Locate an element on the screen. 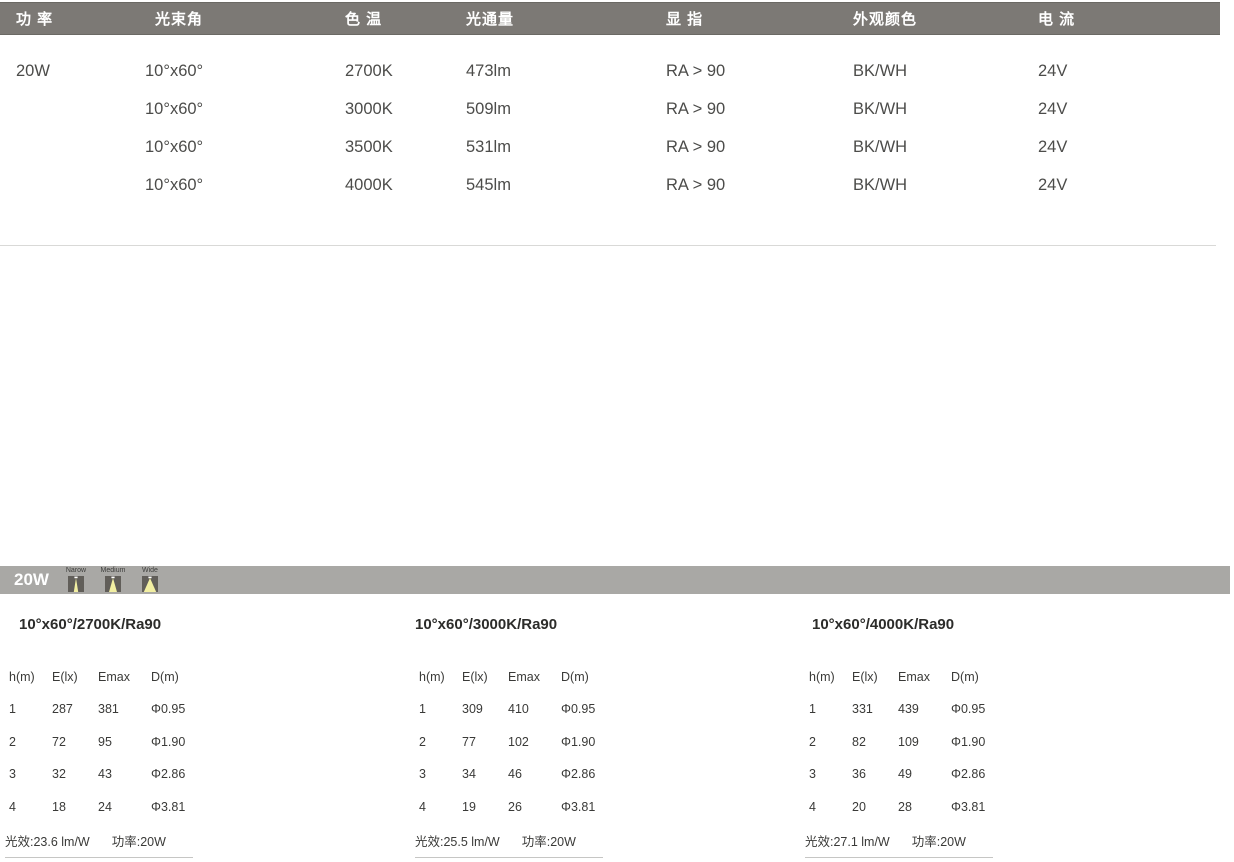 This screenshot has height=862, width=1234. spec-header-flux: 光通量 is located at coordinates (490, 19).